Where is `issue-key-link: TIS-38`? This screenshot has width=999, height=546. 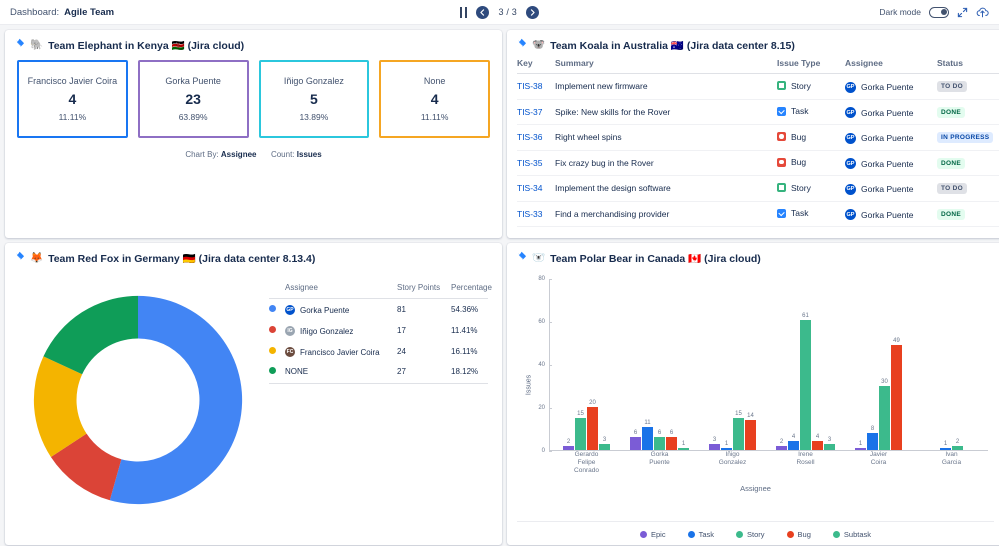
issue-key-link: TIS-38 is located at coordinates (530, 86).